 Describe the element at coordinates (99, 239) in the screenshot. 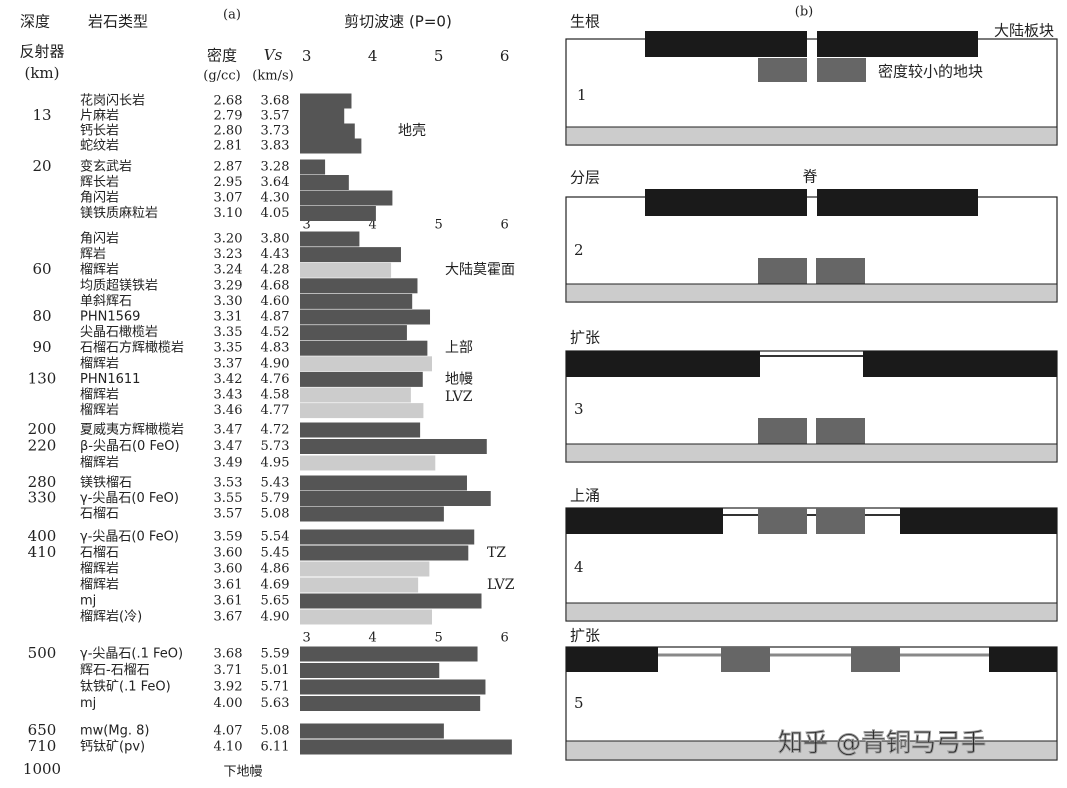

I see `rock: 角闪岩` at that location.